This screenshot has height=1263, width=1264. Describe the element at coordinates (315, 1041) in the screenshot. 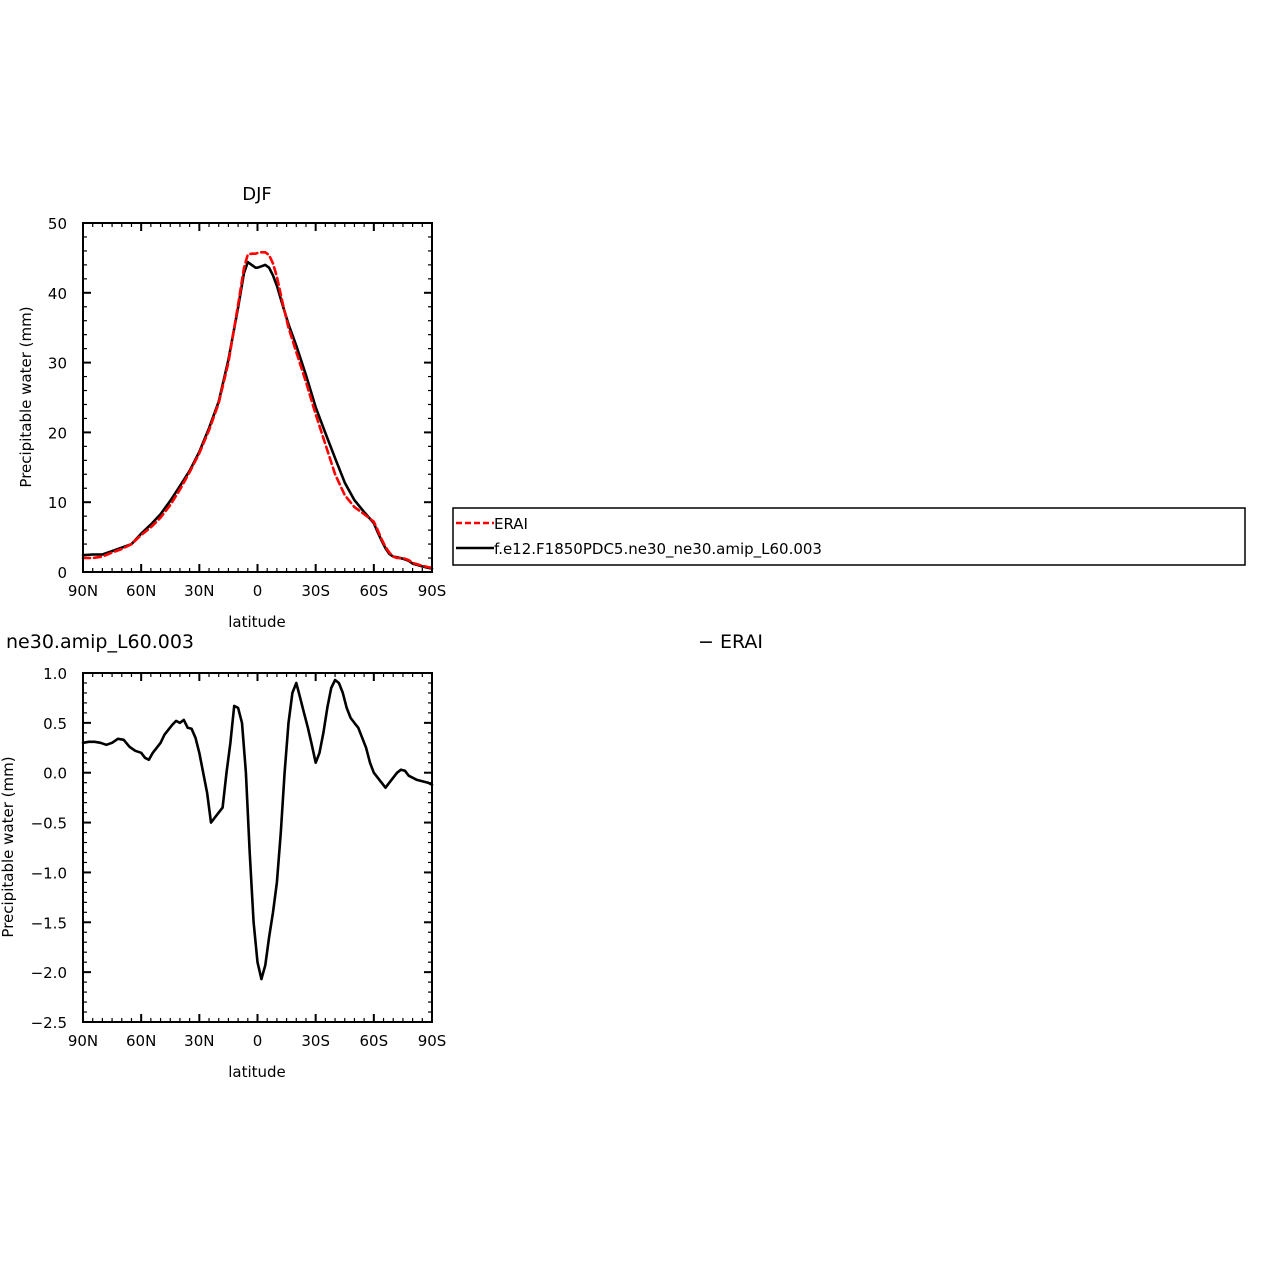

I see `difference-xtick-label: 30S` at that location.